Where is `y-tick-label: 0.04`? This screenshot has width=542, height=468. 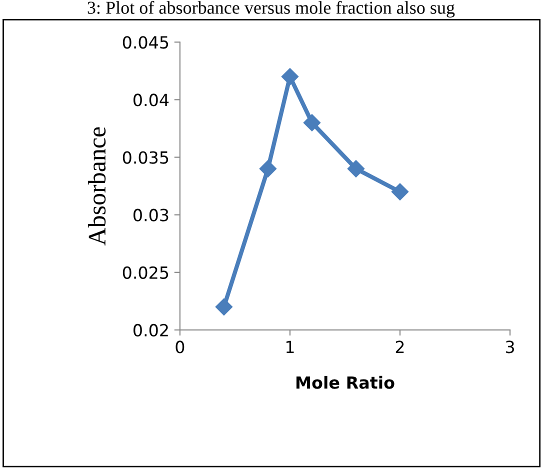 y-tick-label: 0.04 is located at coordinates (151, 100).